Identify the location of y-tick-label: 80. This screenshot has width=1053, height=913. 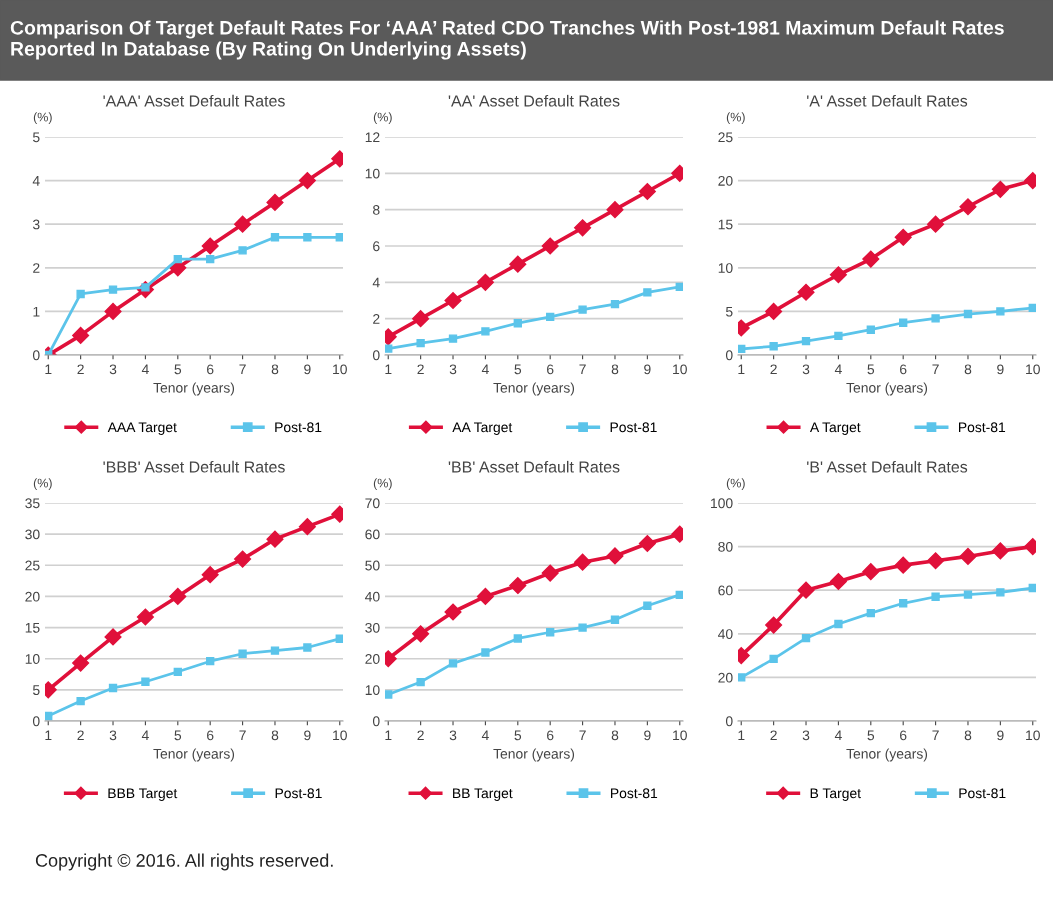
(725, 546).